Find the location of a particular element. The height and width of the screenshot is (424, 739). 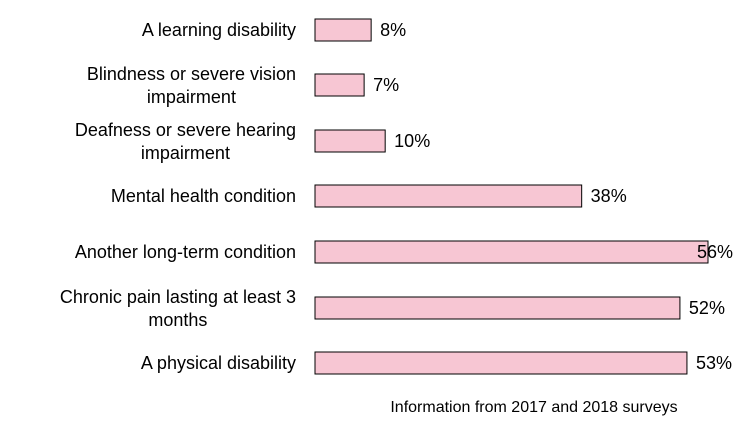

value-label-2: 10% is located at coordinates (412, 141).